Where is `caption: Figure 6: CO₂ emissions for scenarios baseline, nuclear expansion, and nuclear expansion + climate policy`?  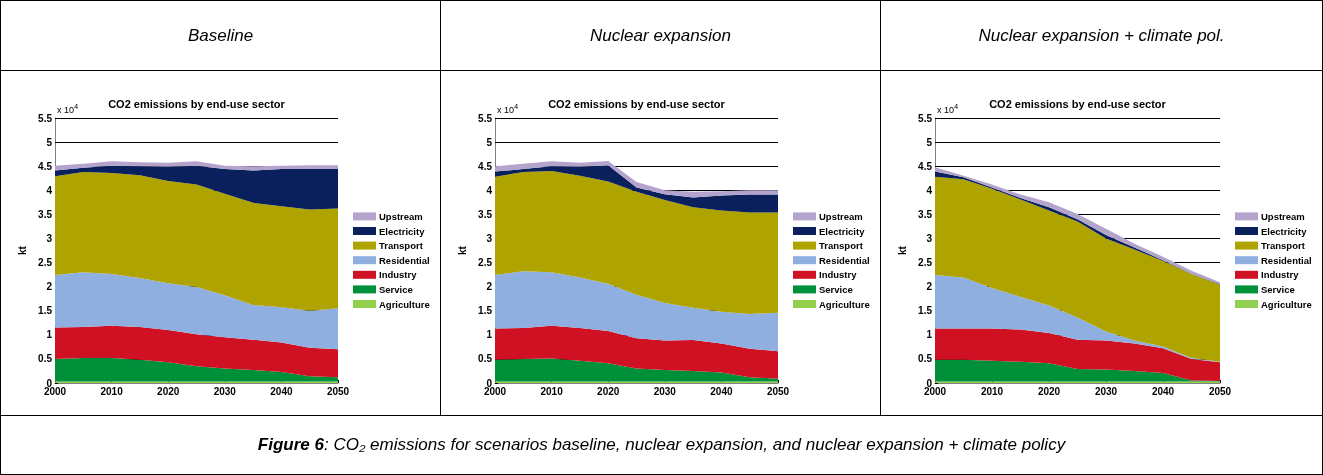
caption: Figure 6: CO₂ emissions for scenarios baseline, nuclear expansion, and nuclear expansion + climate policy is located at coordinates (661, 444).